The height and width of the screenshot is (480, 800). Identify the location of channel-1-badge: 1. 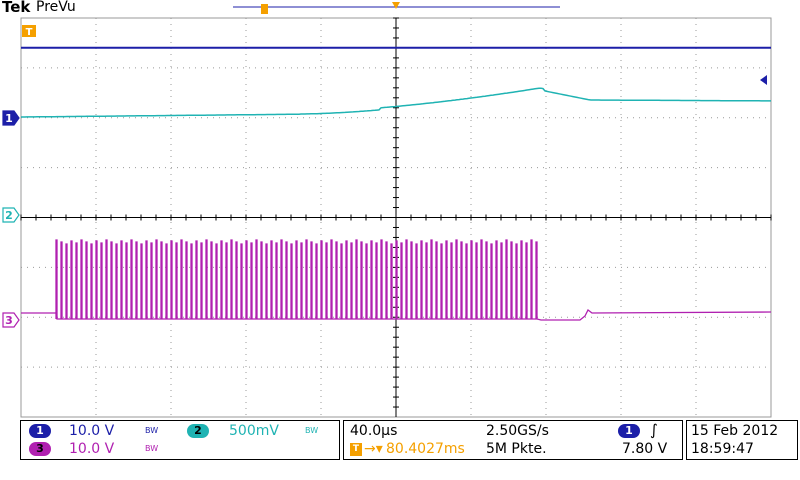
(40, 431).